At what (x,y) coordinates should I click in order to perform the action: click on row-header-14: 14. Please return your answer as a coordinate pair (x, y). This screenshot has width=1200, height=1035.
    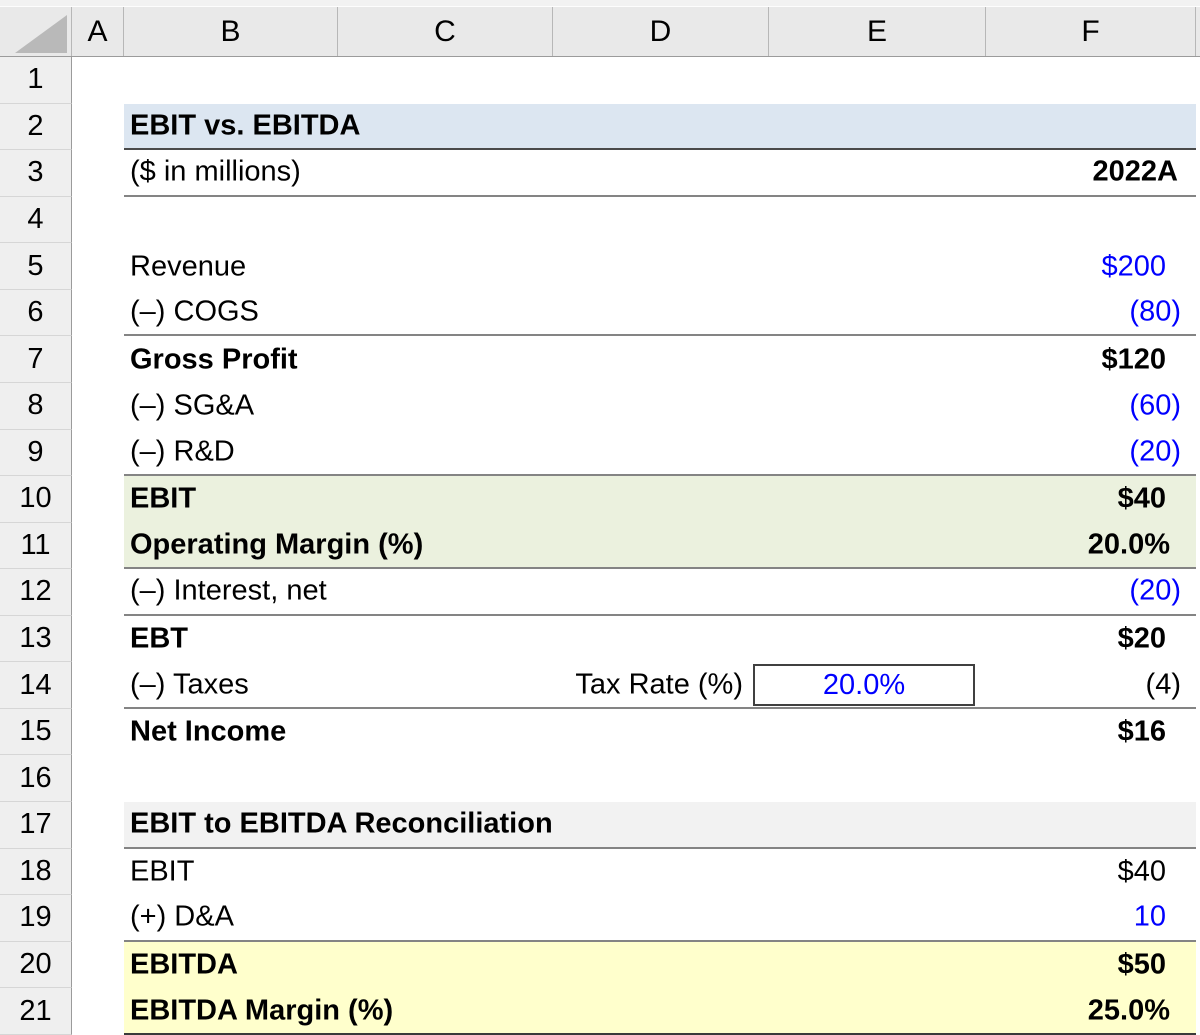
    Looking at the image, I should click on (36, 685).